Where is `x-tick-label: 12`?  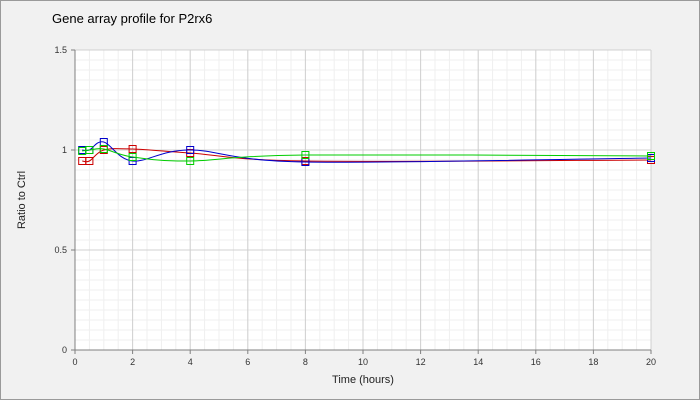 x-tick-label: 12 is located at coordinates (421, 362).